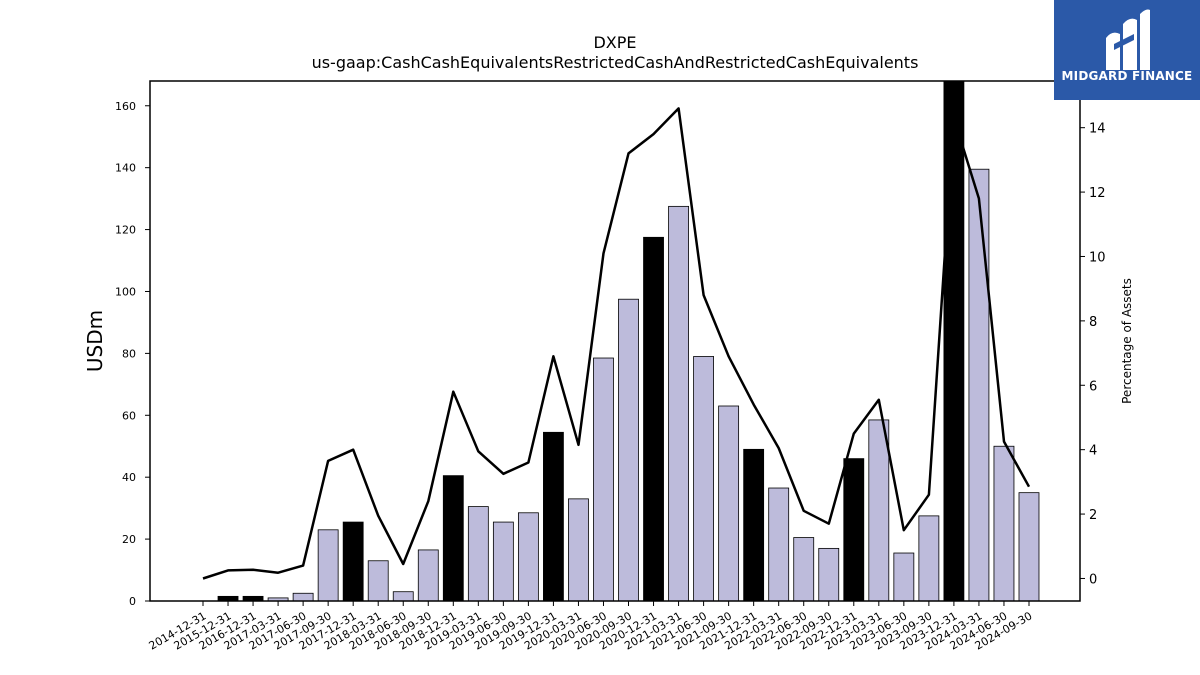 This screenshot has height=675, width=1200. What do you see at coordinates (125, 230) in the screenshot?
I see `y-tick-label: 120` at bounding box center [125, 230].